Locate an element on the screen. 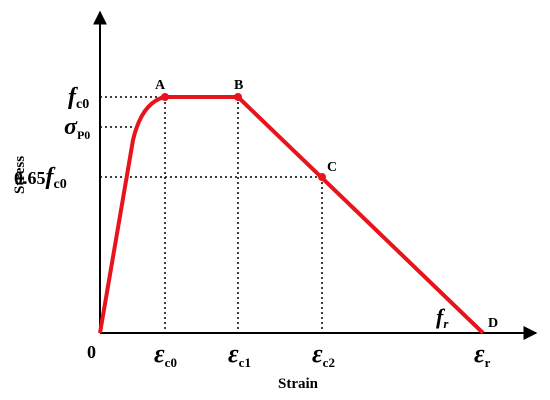 This screenshot has height=400, width=550. point-markers is located at coordinates (243, 137).